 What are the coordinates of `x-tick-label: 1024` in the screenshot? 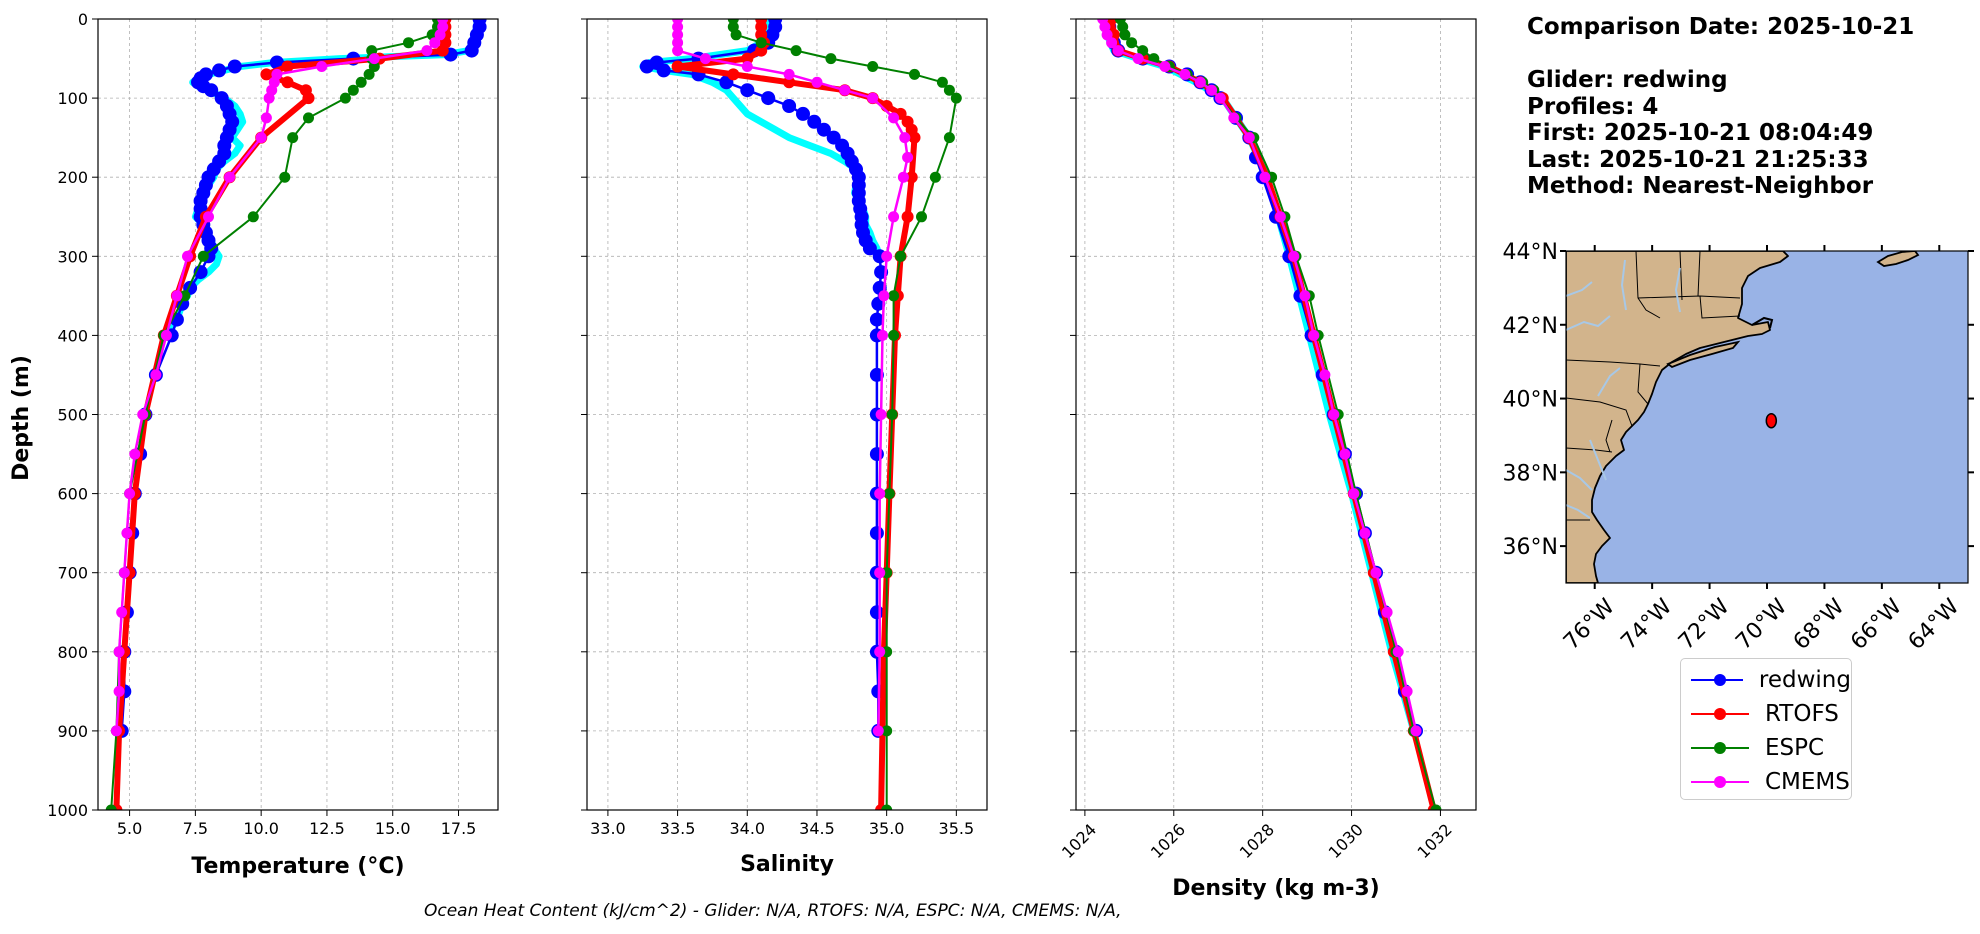 It's located at (1079, 841).